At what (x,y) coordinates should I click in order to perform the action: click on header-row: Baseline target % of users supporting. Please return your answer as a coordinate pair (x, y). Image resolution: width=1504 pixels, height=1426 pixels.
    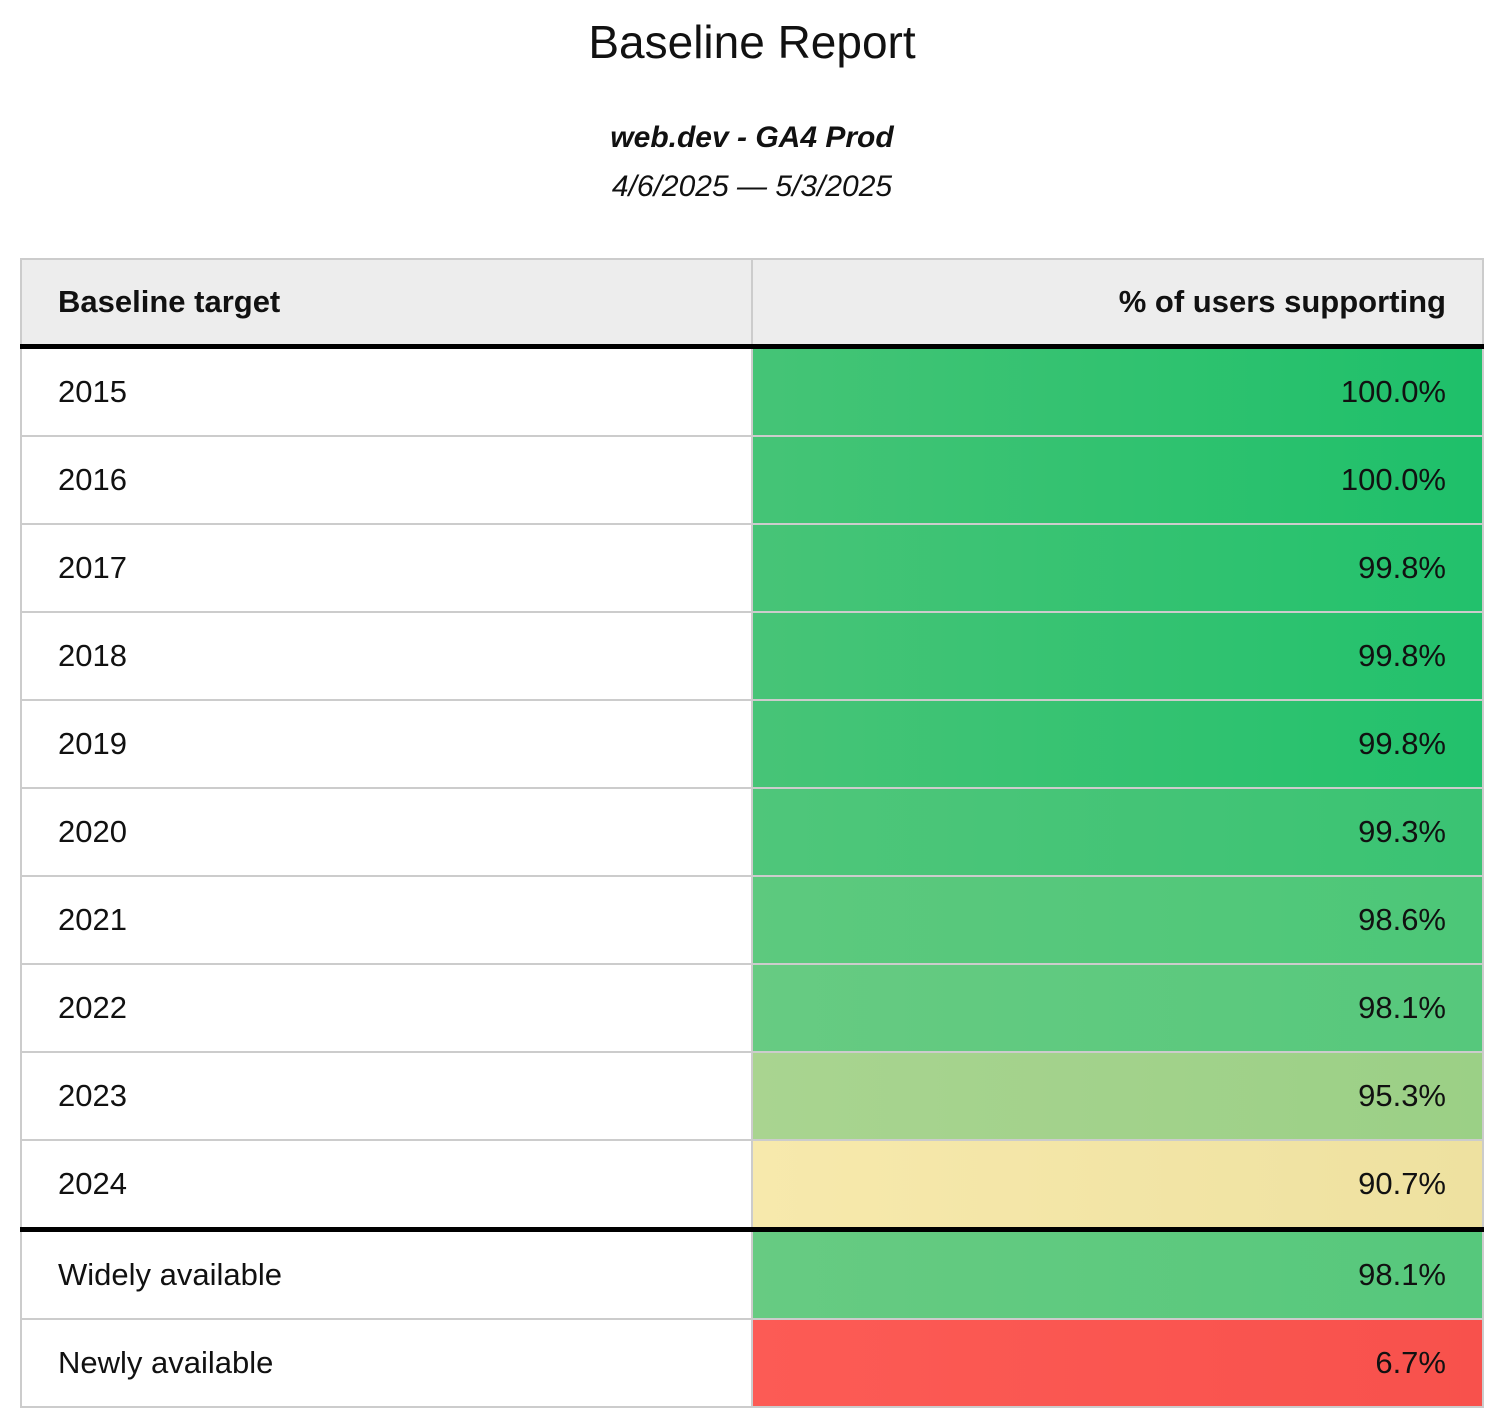
    Looking at the image, I should click on (752, 303).